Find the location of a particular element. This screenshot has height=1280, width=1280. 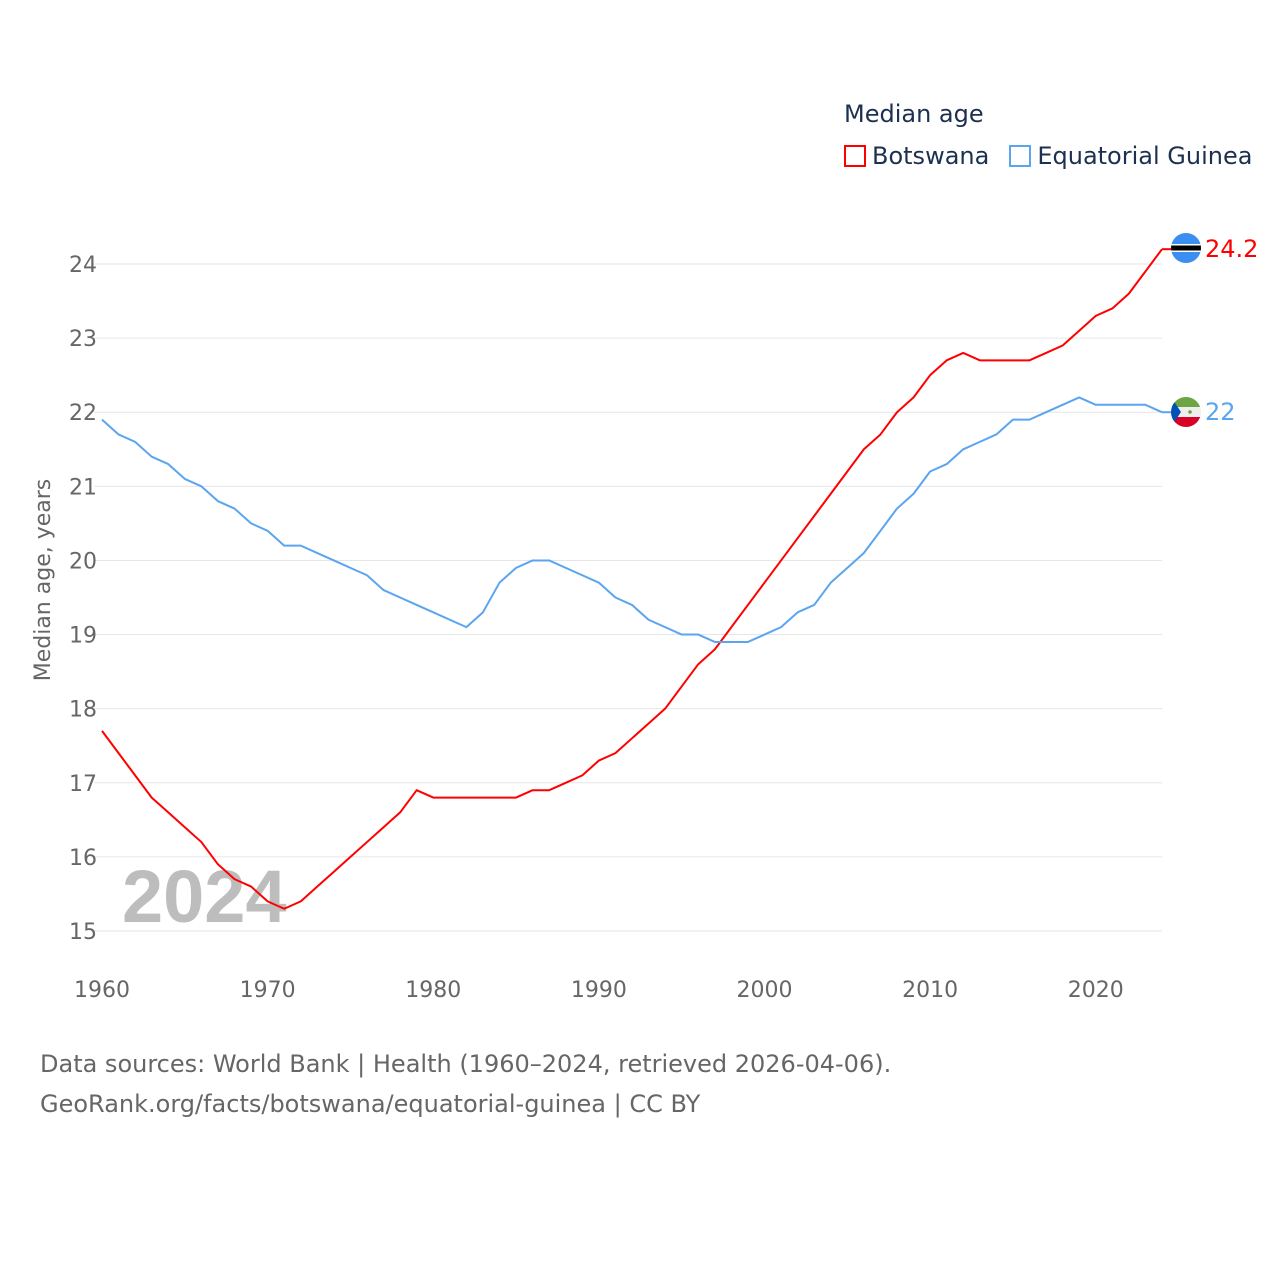

x-tick-label: 1960 is located at coordinates (102, 990).